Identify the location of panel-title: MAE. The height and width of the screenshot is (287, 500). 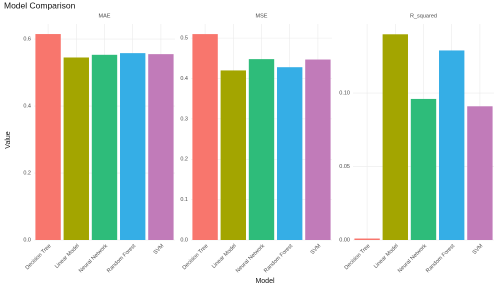
(105, 16).